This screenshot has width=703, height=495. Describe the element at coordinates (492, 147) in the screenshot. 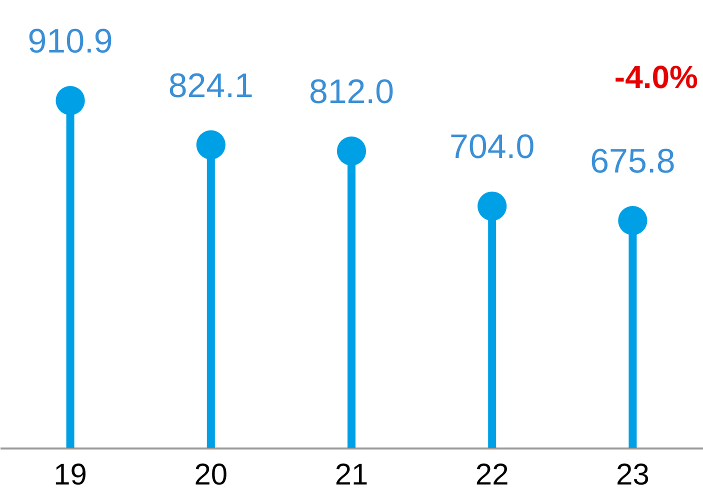

I see `data-label: 704.0` at that location.